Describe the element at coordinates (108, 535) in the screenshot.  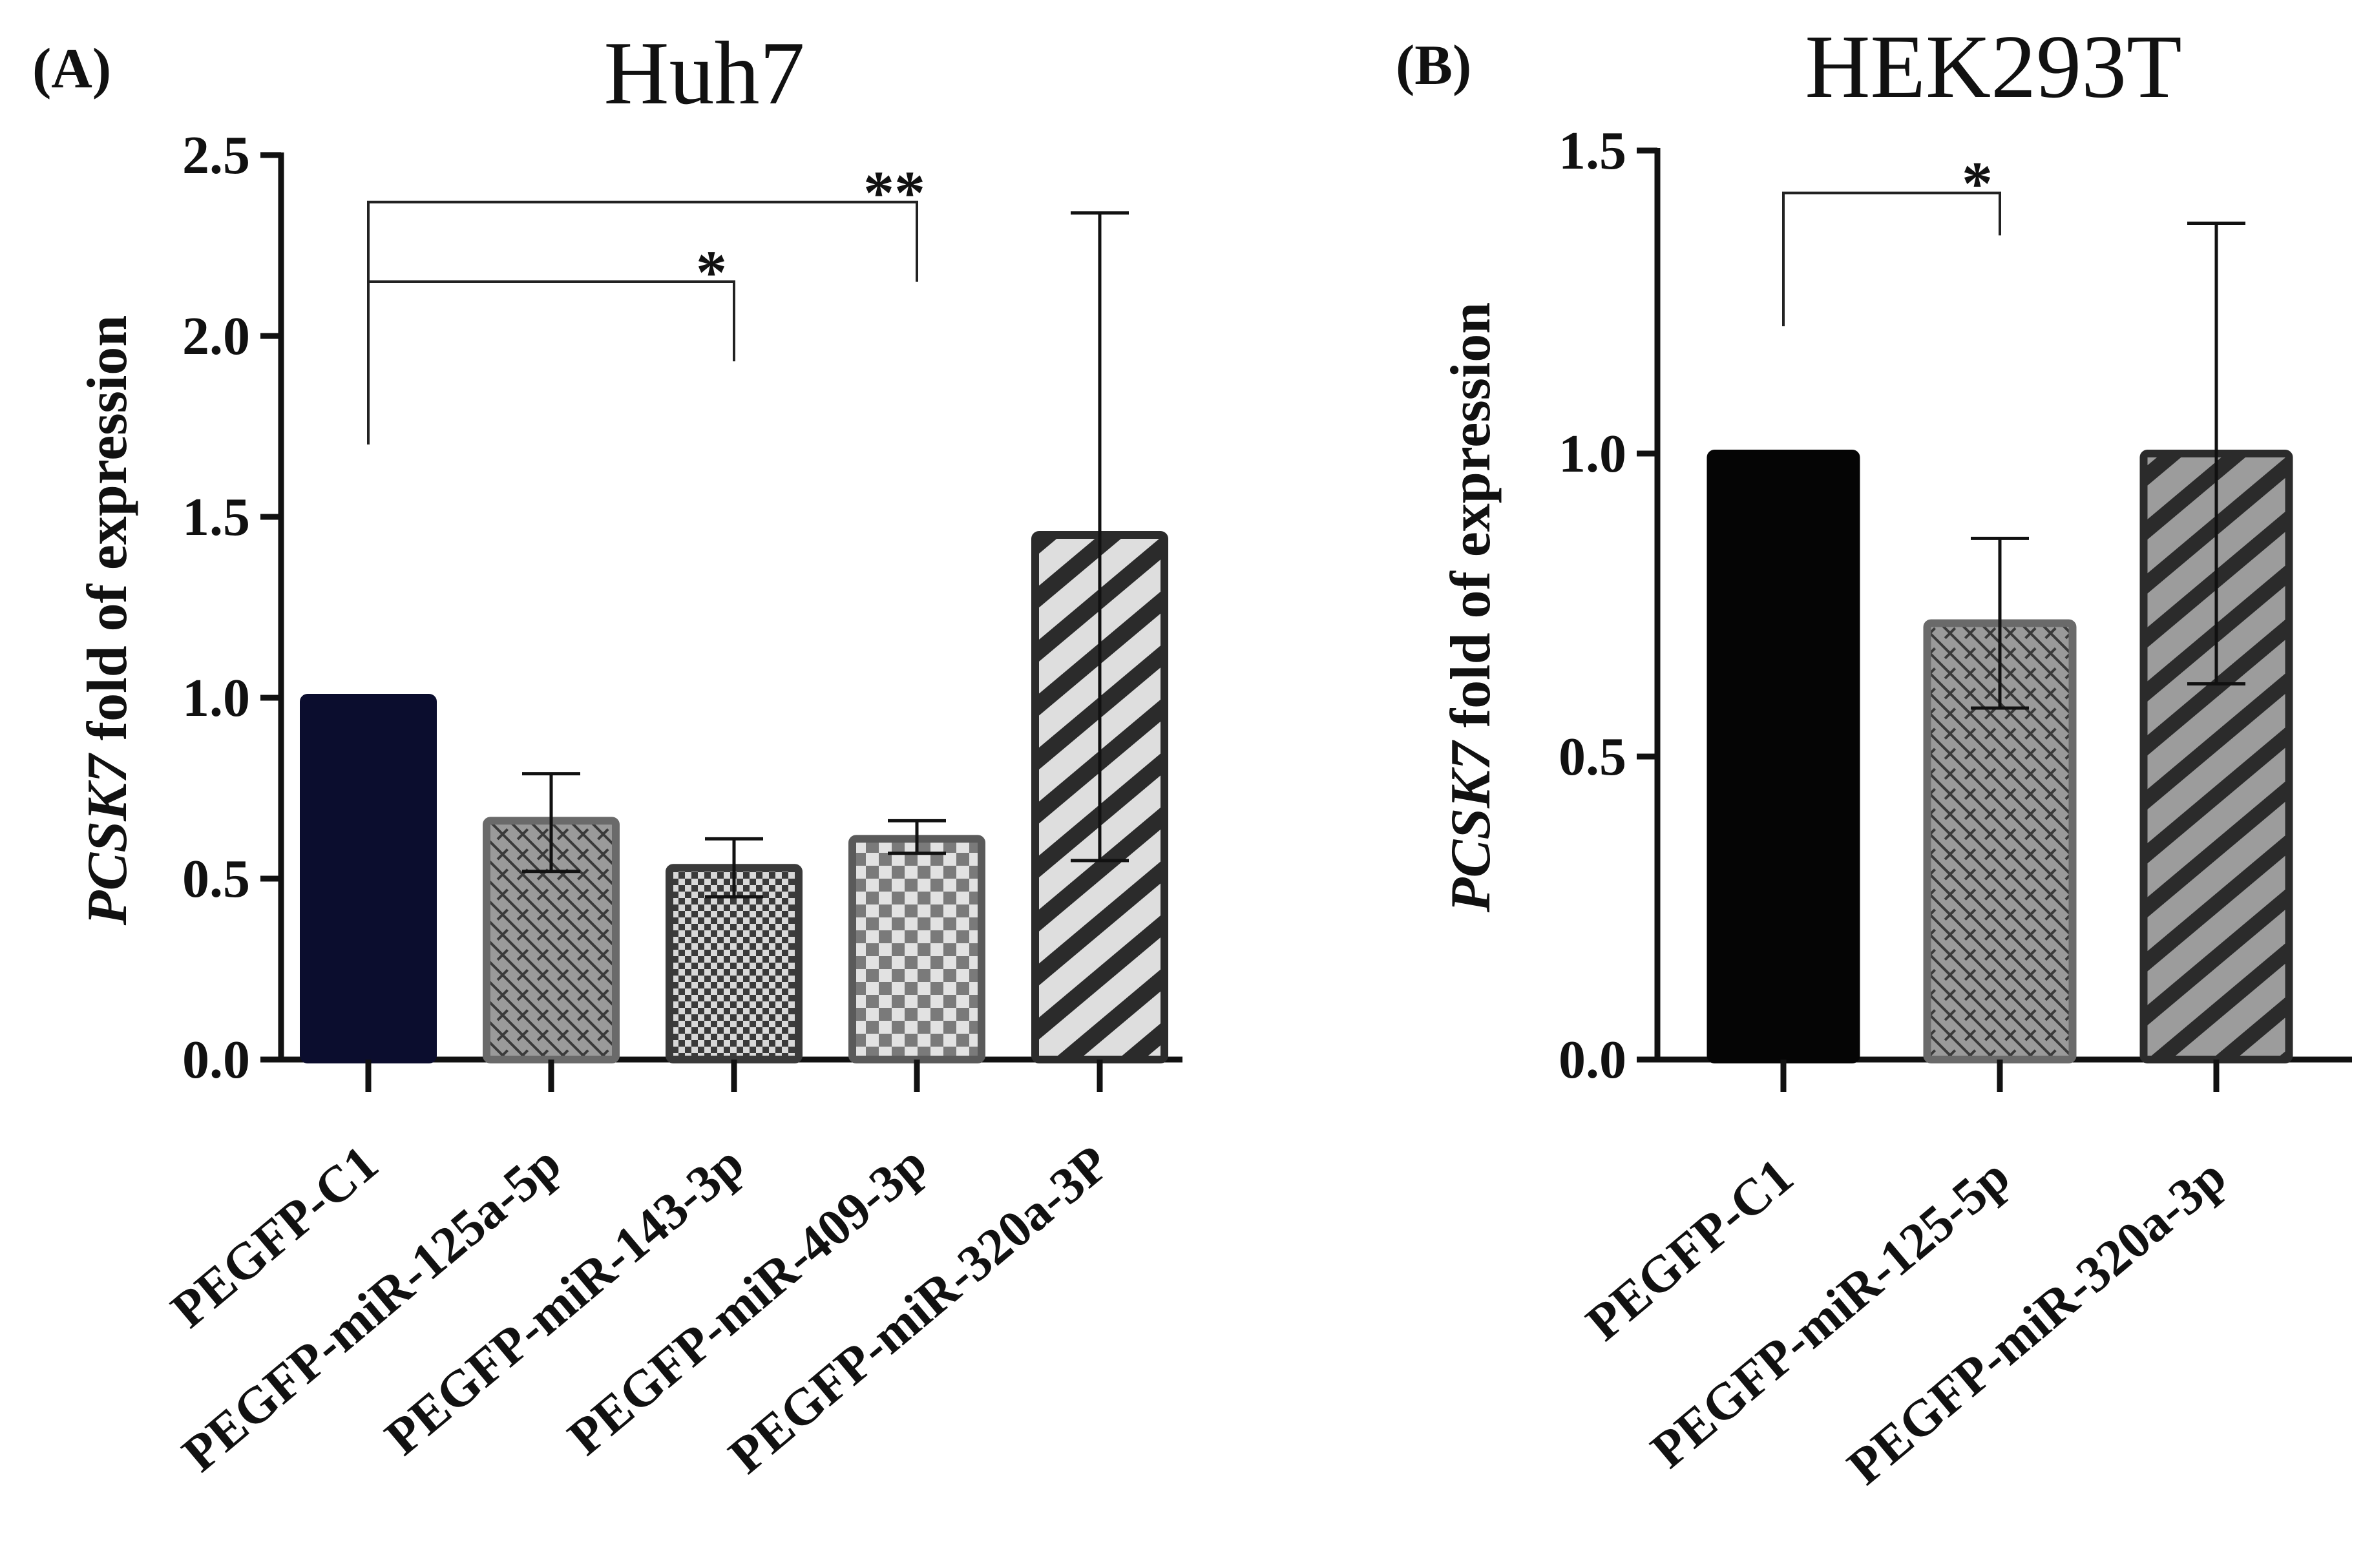
I see `y-axis-label-text-a: fold of expression` at that location.